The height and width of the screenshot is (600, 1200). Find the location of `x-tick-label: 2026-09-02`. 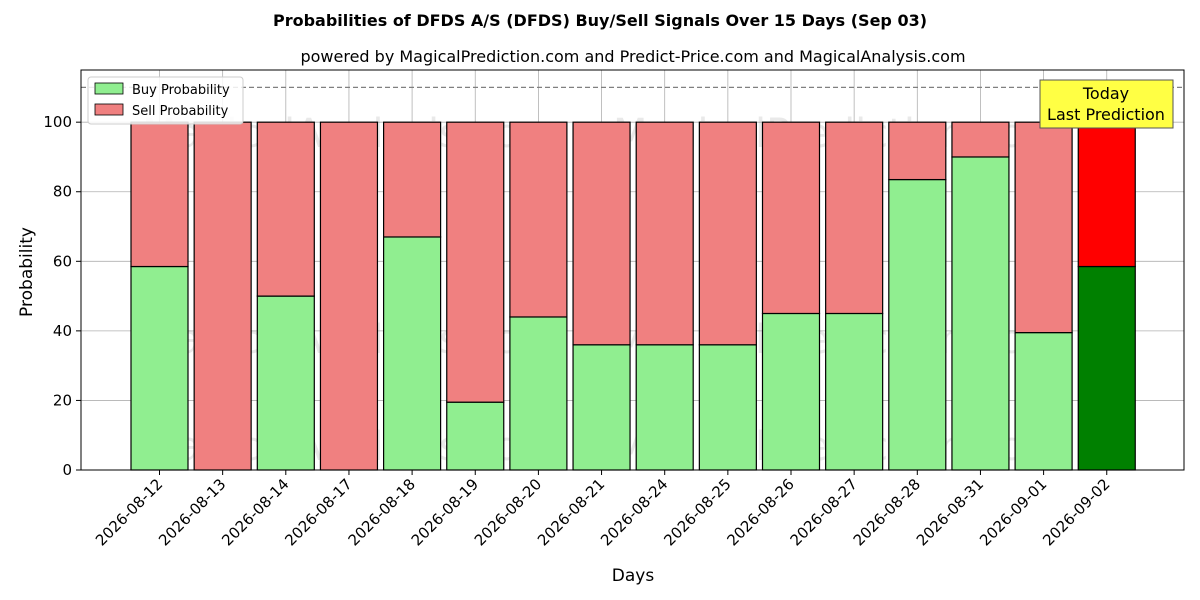

x-tick-label: 2026-09-02 is located at coordinates (1076, 512).